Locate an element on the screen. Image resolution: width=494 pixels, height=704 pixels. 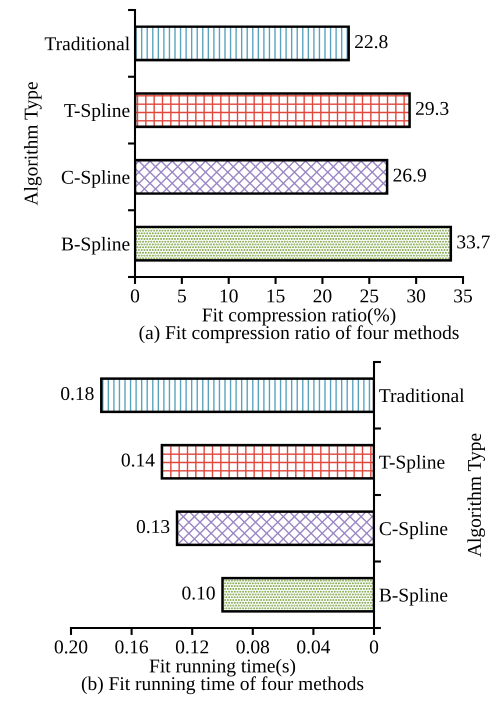
text: (b) Fit running time of four methods is located at coordinates (223, 685).